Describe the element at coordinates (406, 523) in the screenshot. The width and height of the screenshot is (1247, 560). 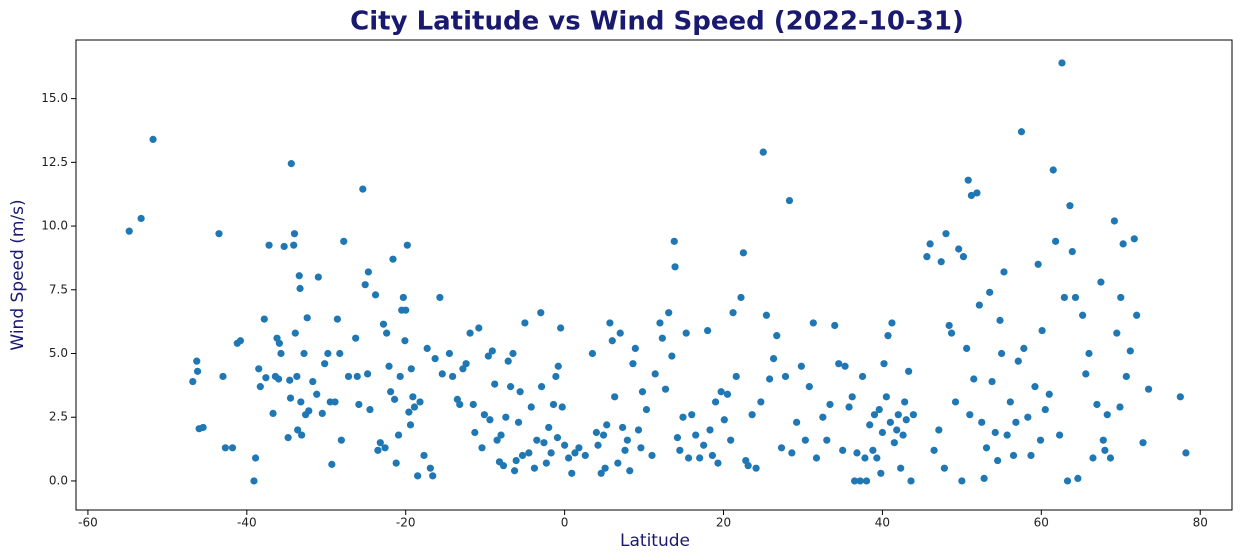
I see `x-tick-label: -20` at that location.